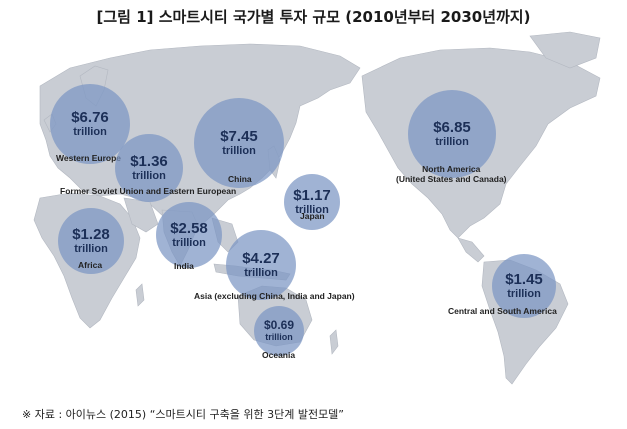 The width and height of the screenshot is (627, 429). I want to click on unit-north-america: trillion, so click(452, 142).